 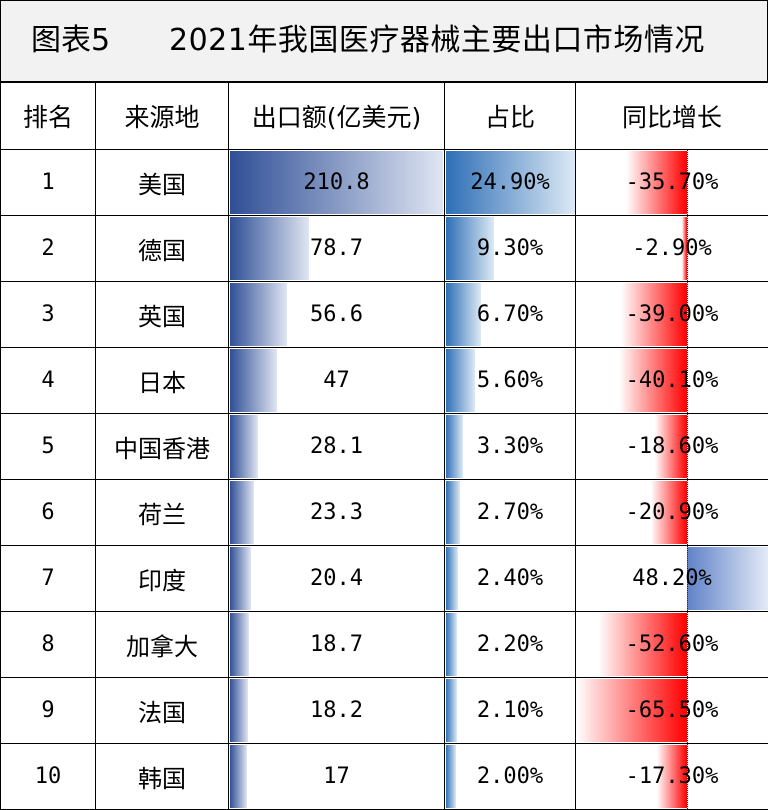 What do you see at coordinates (384, 248) in the screenshot?
I see `table-row: 2 德国 78.7 9.30% -2.90%` at bounding box center [384, 248].